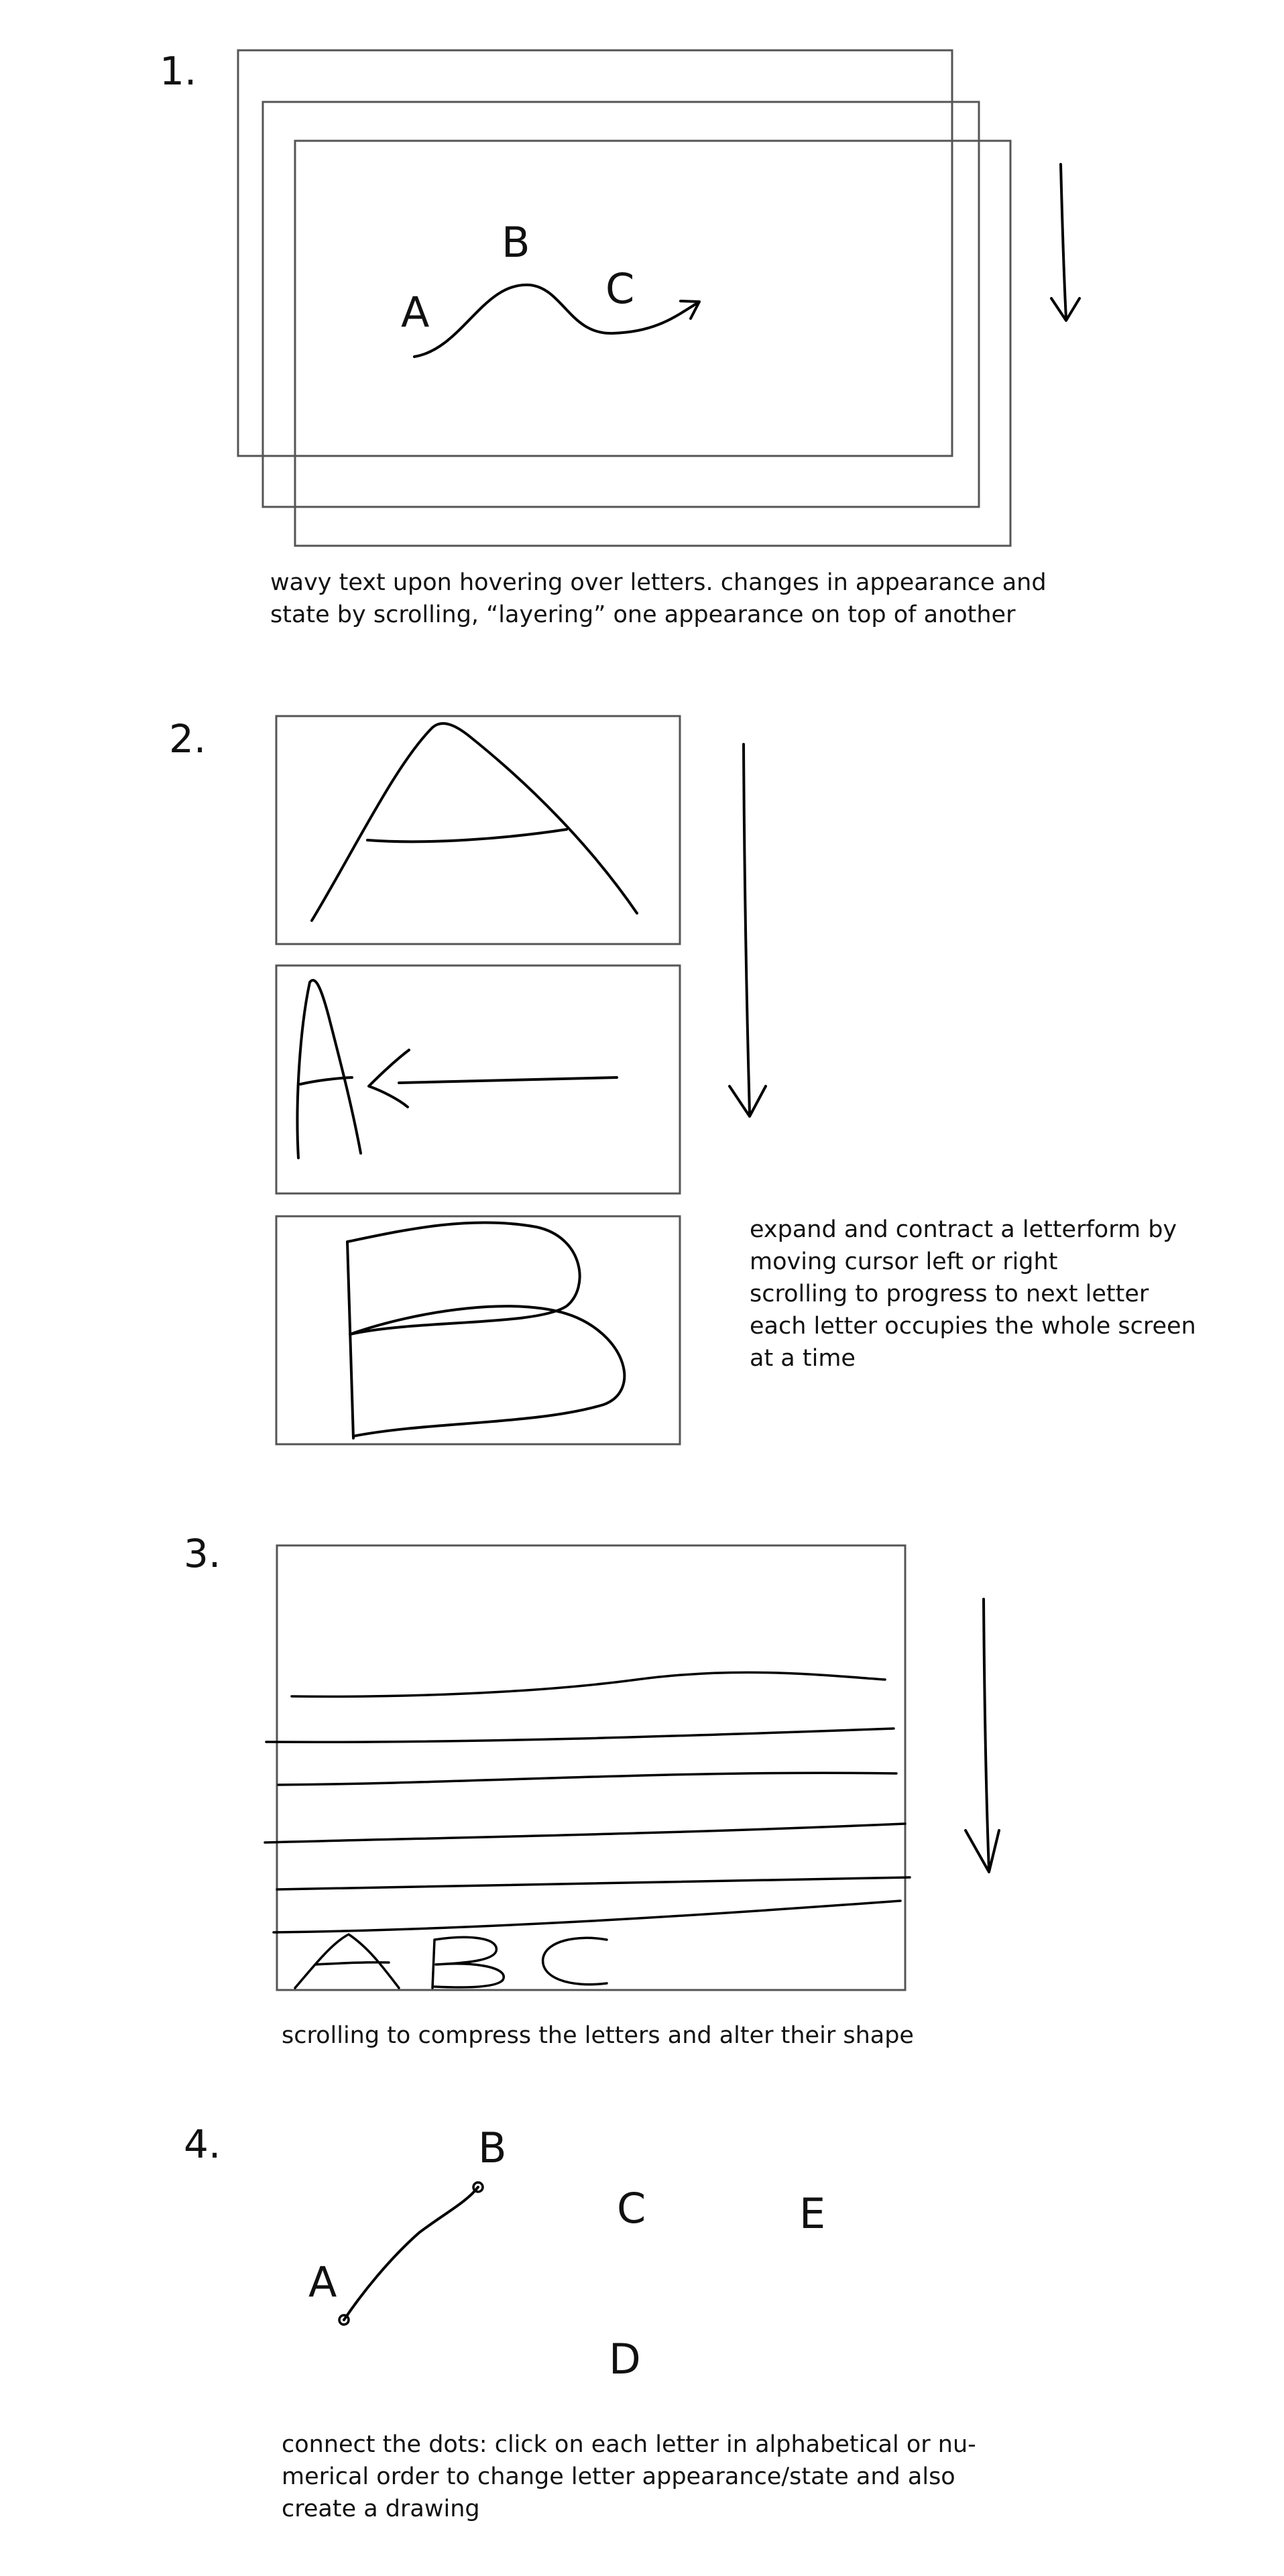  Describe the element at coordinates (467, 835) in the screenshot. I see `letterform-a-wide-crossbar` at that location.